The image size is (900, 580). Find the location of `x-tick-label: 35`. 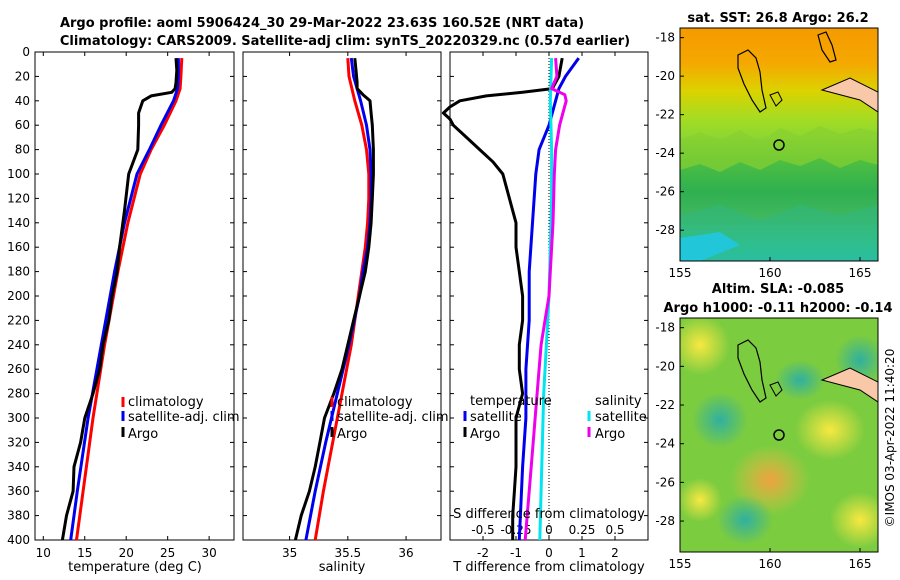

x-tick-label: 35 is located at coordinates (289, 553).